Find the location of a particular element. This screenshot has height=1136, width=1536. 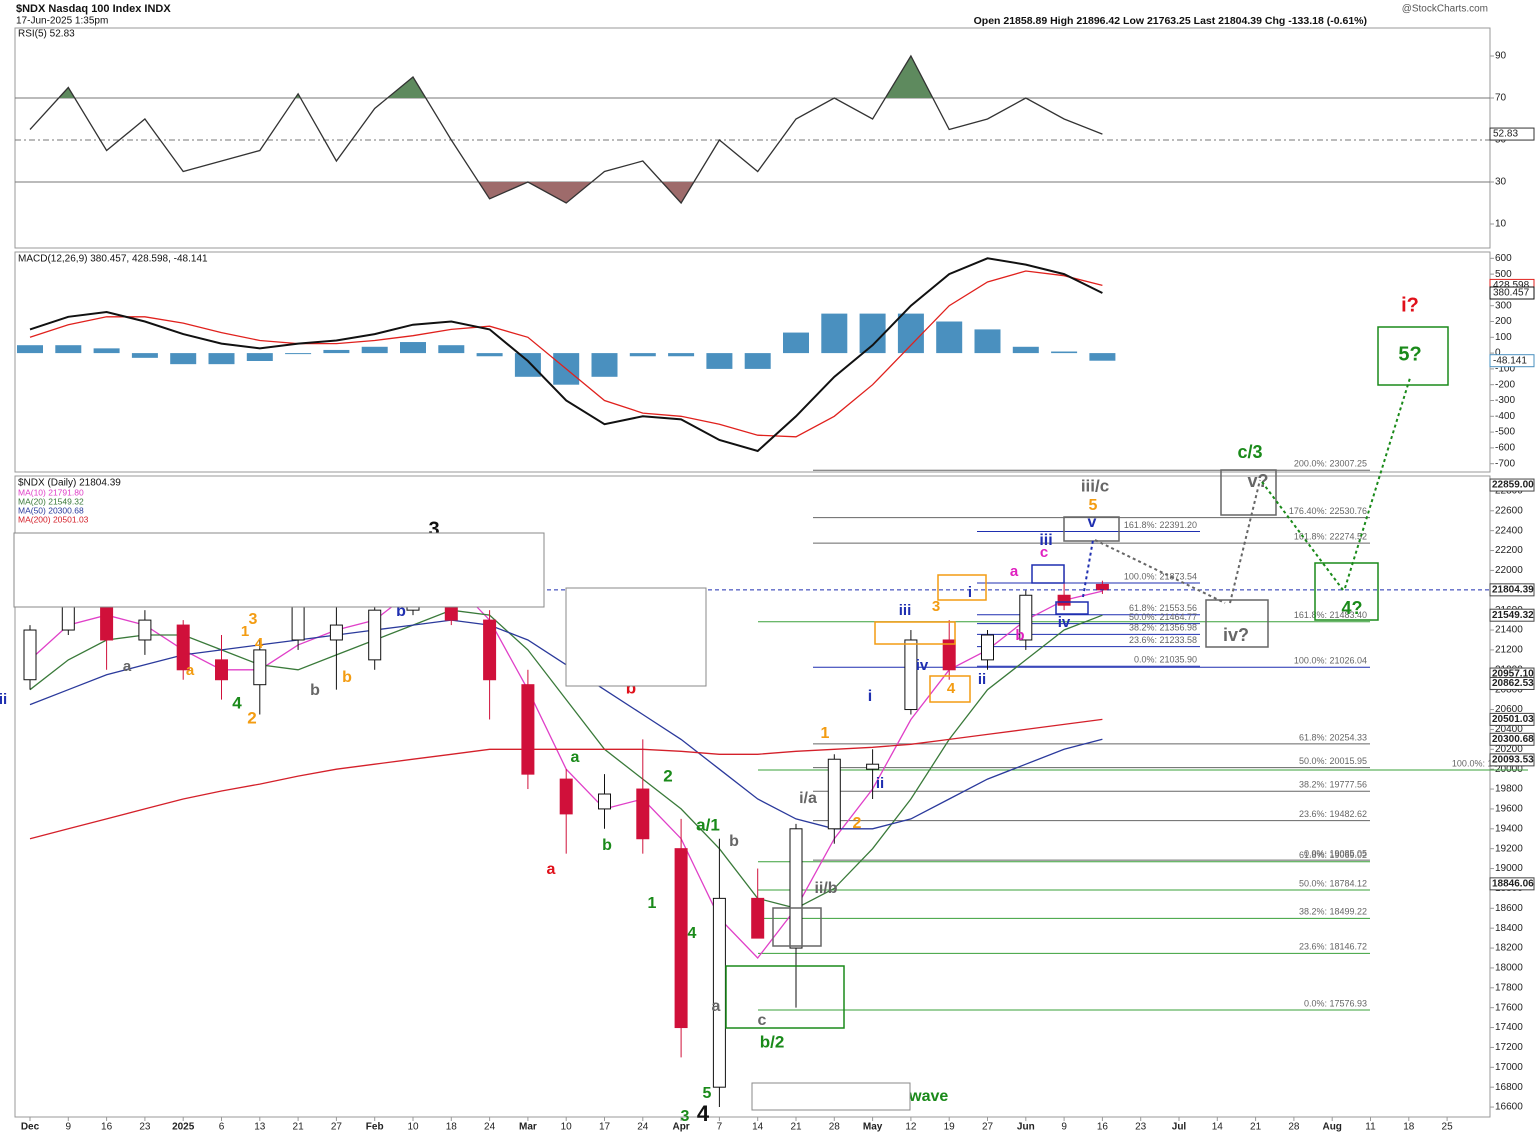

y-tick-label: 19200 is located at coordinates (1509, 848).